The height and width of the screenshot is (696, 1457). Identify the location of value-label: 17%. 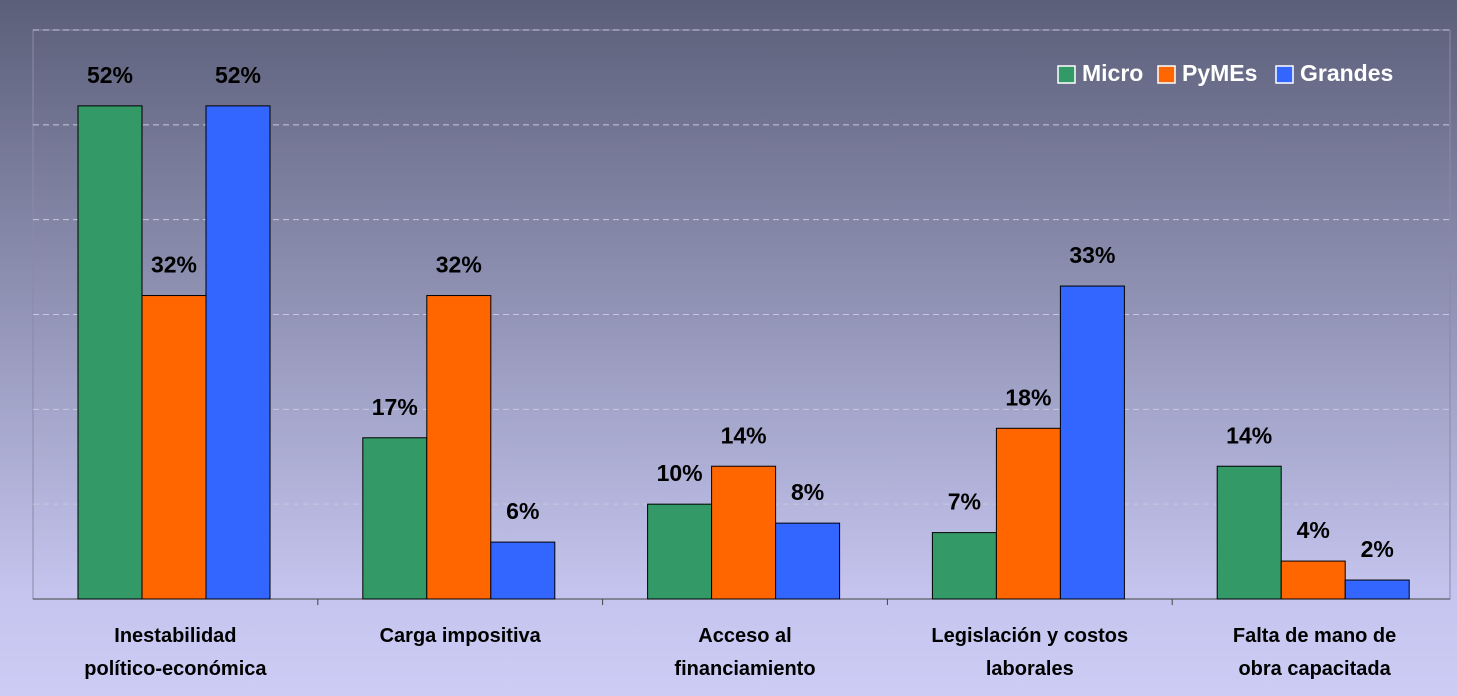
(395, 407).